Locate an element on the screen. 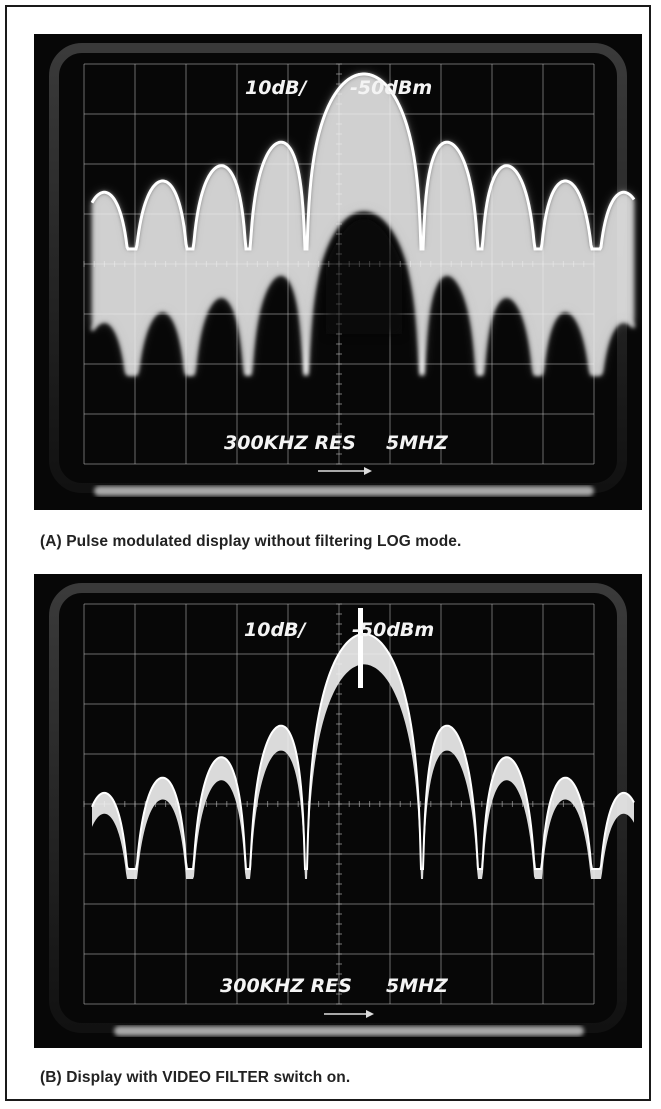  caption-b: (B) Display with VIDEO FILTER switch on. is located at coordinates (195, 1077).